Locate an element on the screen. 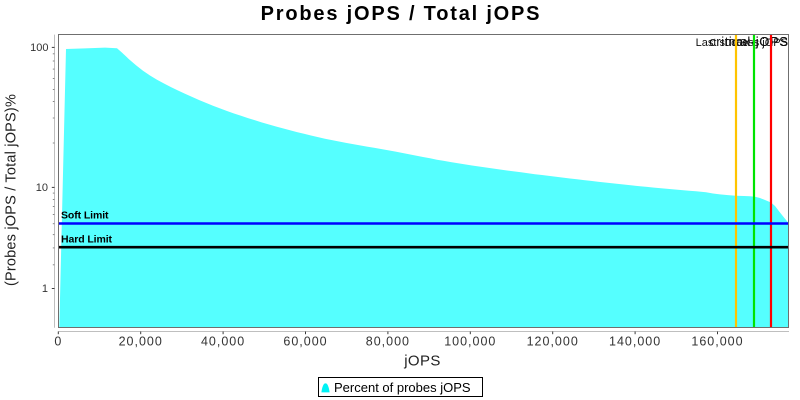  svg-text: Percent of probes jOPS is located at coordinates (402, 387).